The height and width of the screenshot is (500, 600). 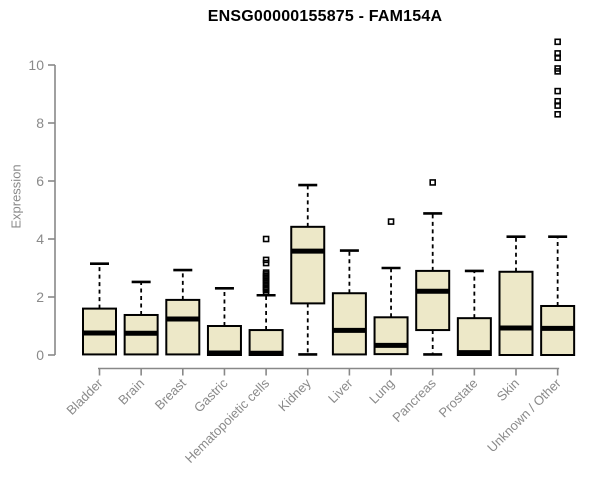 What do you see at coordinates (524, 415) in the screenshot?
I see `x-label-unknown-other: Unknown / Other` at bounding box center [524, 415].